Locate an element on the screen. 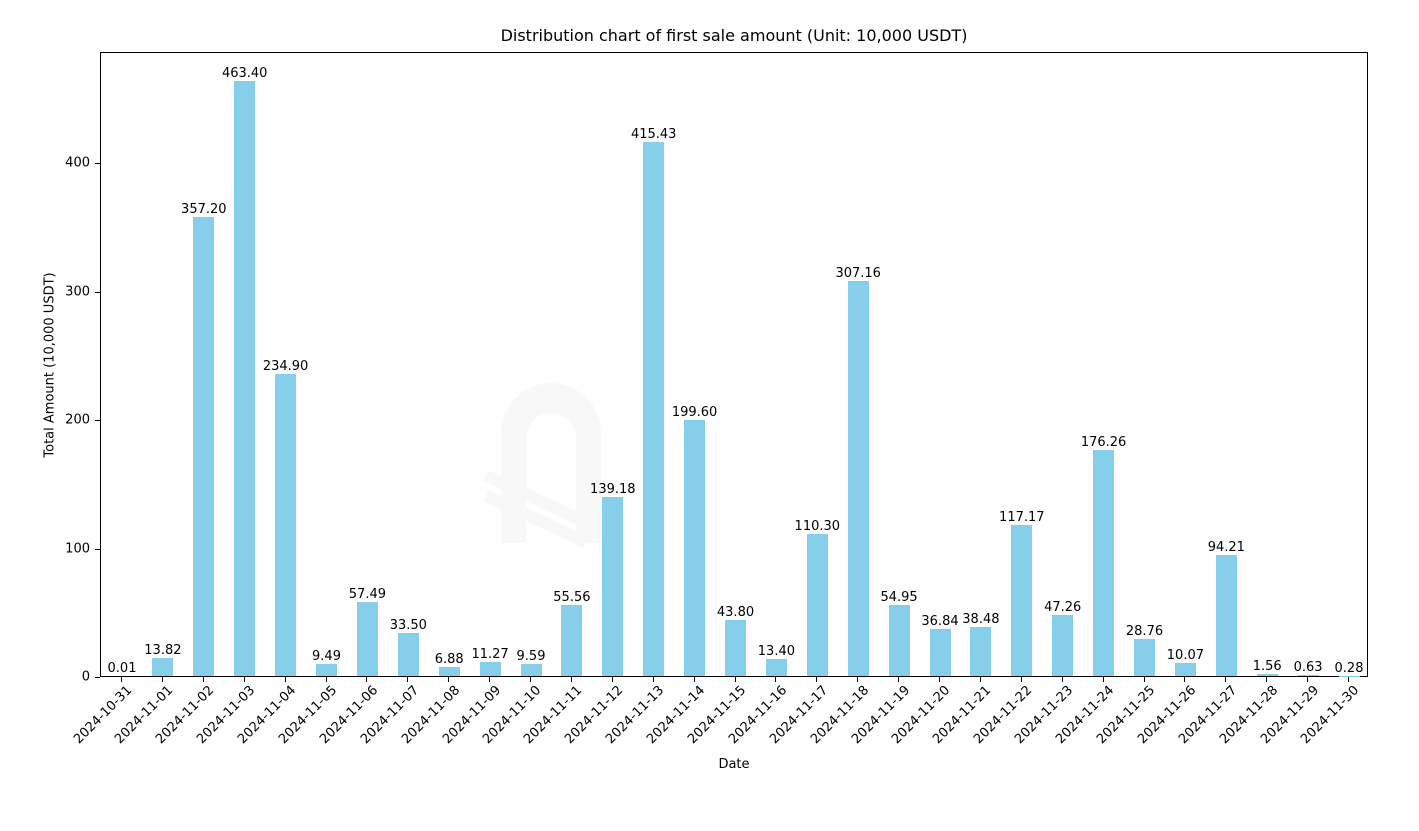 The height and width of the screenshot is (831, 1419). bar-value-label: 57.49 is located at coordinates (367, 595).